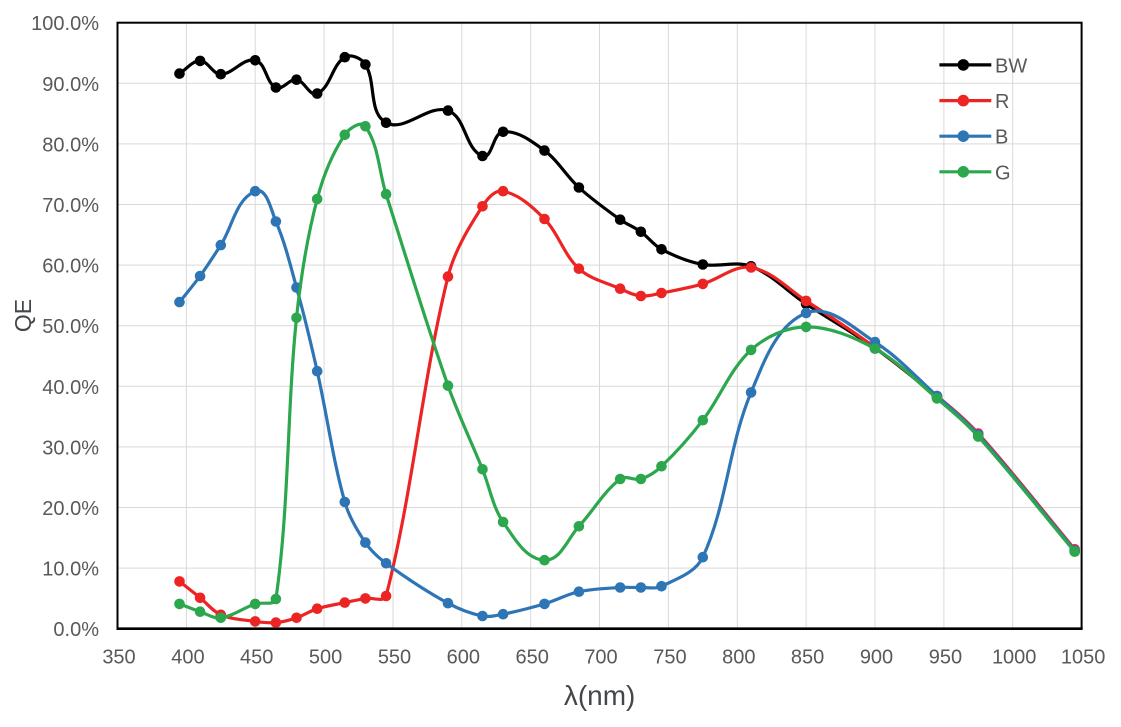 This screenshot has height=727, width=1121. Describe the element at coordinates (70, 267) in the screenshot. I see `svg-text: 60.0%` at that location.